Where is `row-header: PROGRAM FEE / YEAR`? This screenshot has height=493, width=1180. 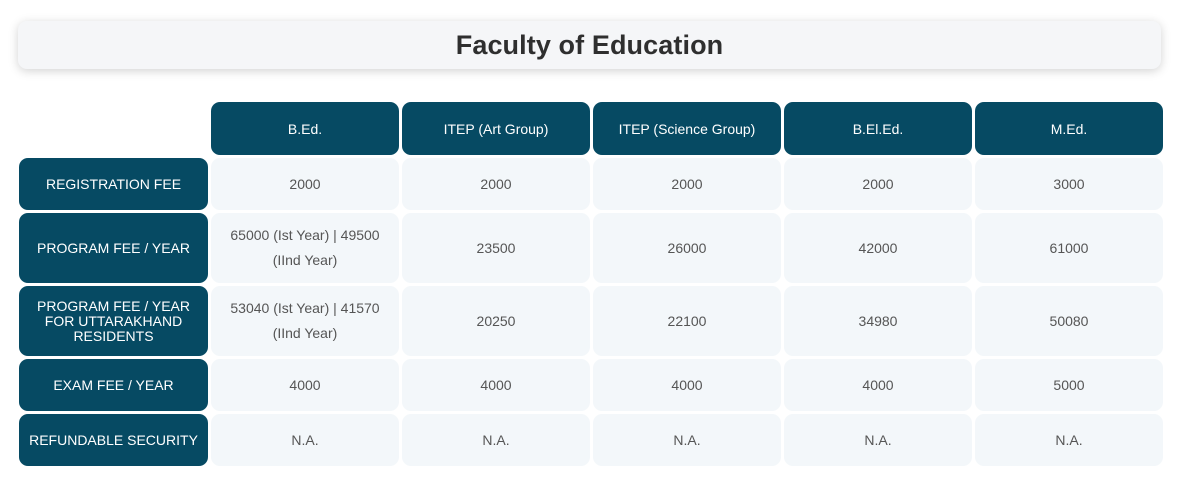 row-header: PROGRAM FEE / YEAR is located at coordinates (113, 248).